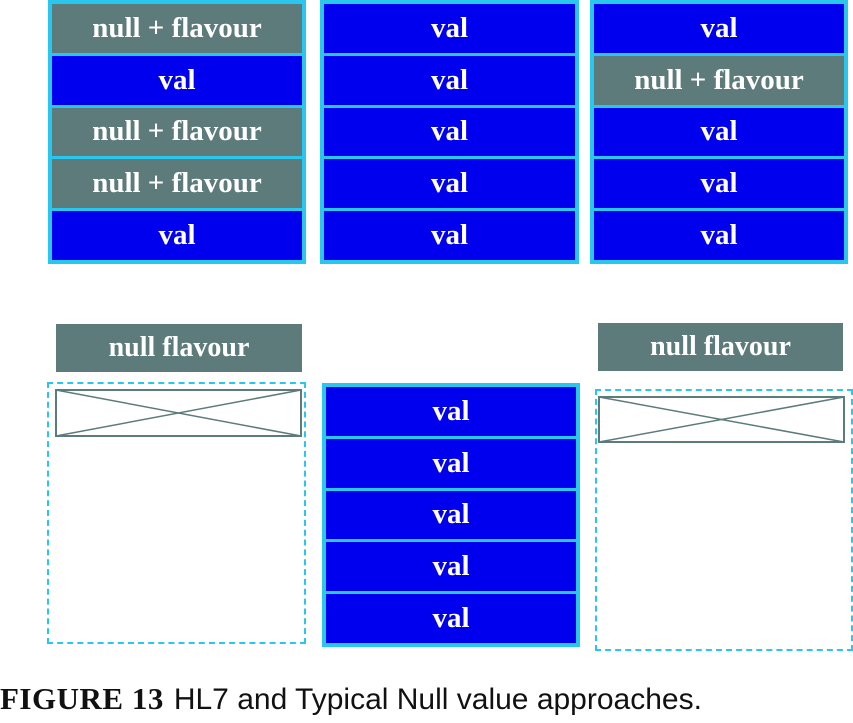  I want to click on bottom-middle-column: val val val val val, so click(451, 515).